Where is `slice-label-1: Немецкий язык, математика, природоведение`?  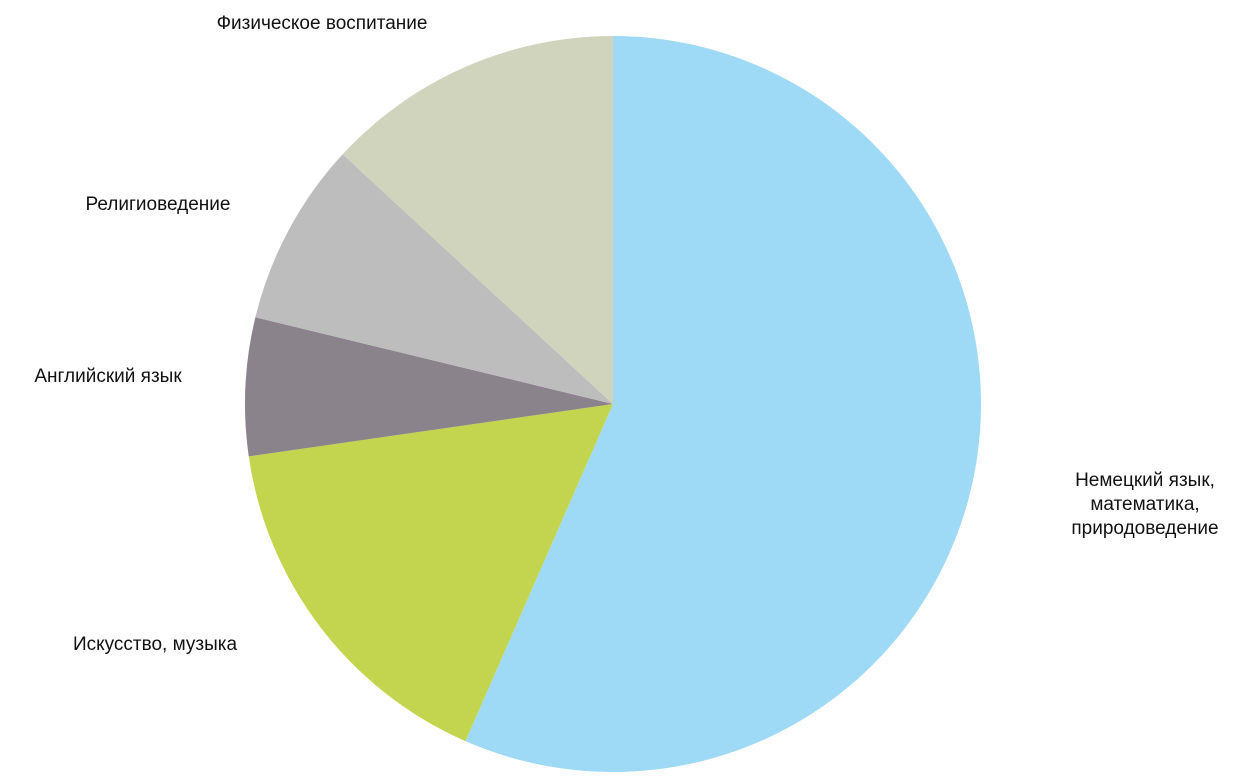
slice-label-1: Немецкий язык, математика, природоведение is located at coordinates (1144, 504).